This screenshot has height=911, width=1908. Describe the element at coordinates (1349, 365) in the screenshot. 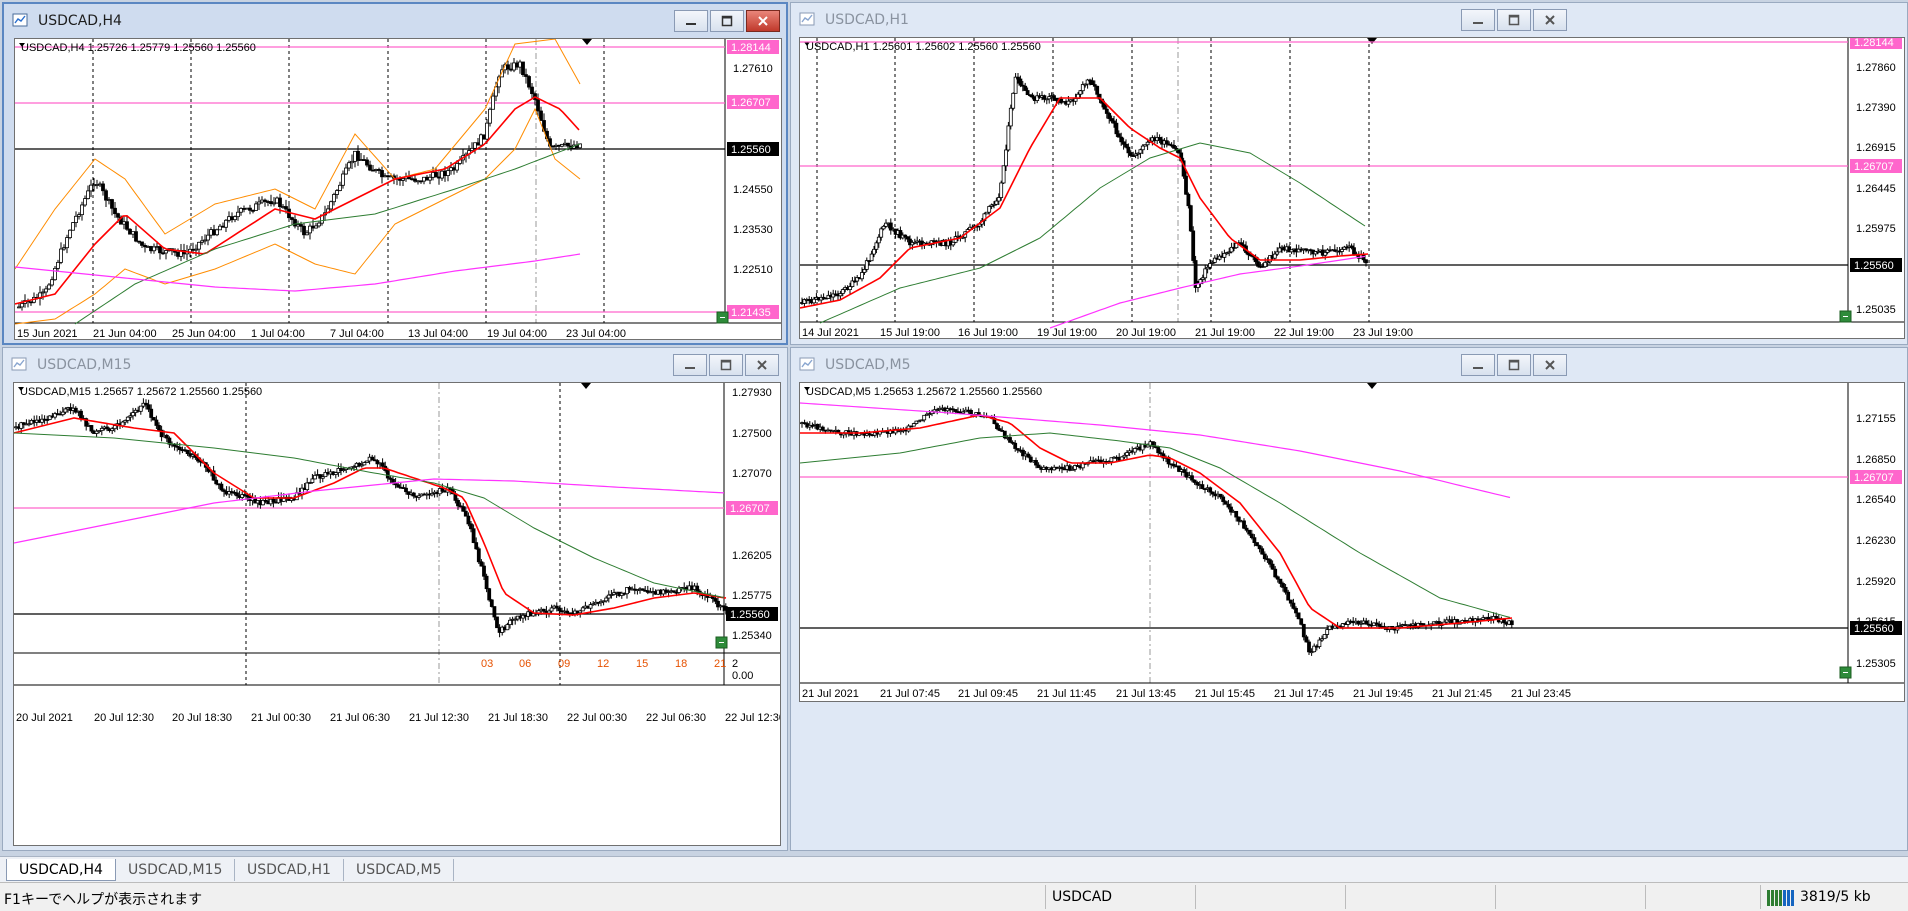

I see `window-titlebar: USDCAD,M5` at that location.